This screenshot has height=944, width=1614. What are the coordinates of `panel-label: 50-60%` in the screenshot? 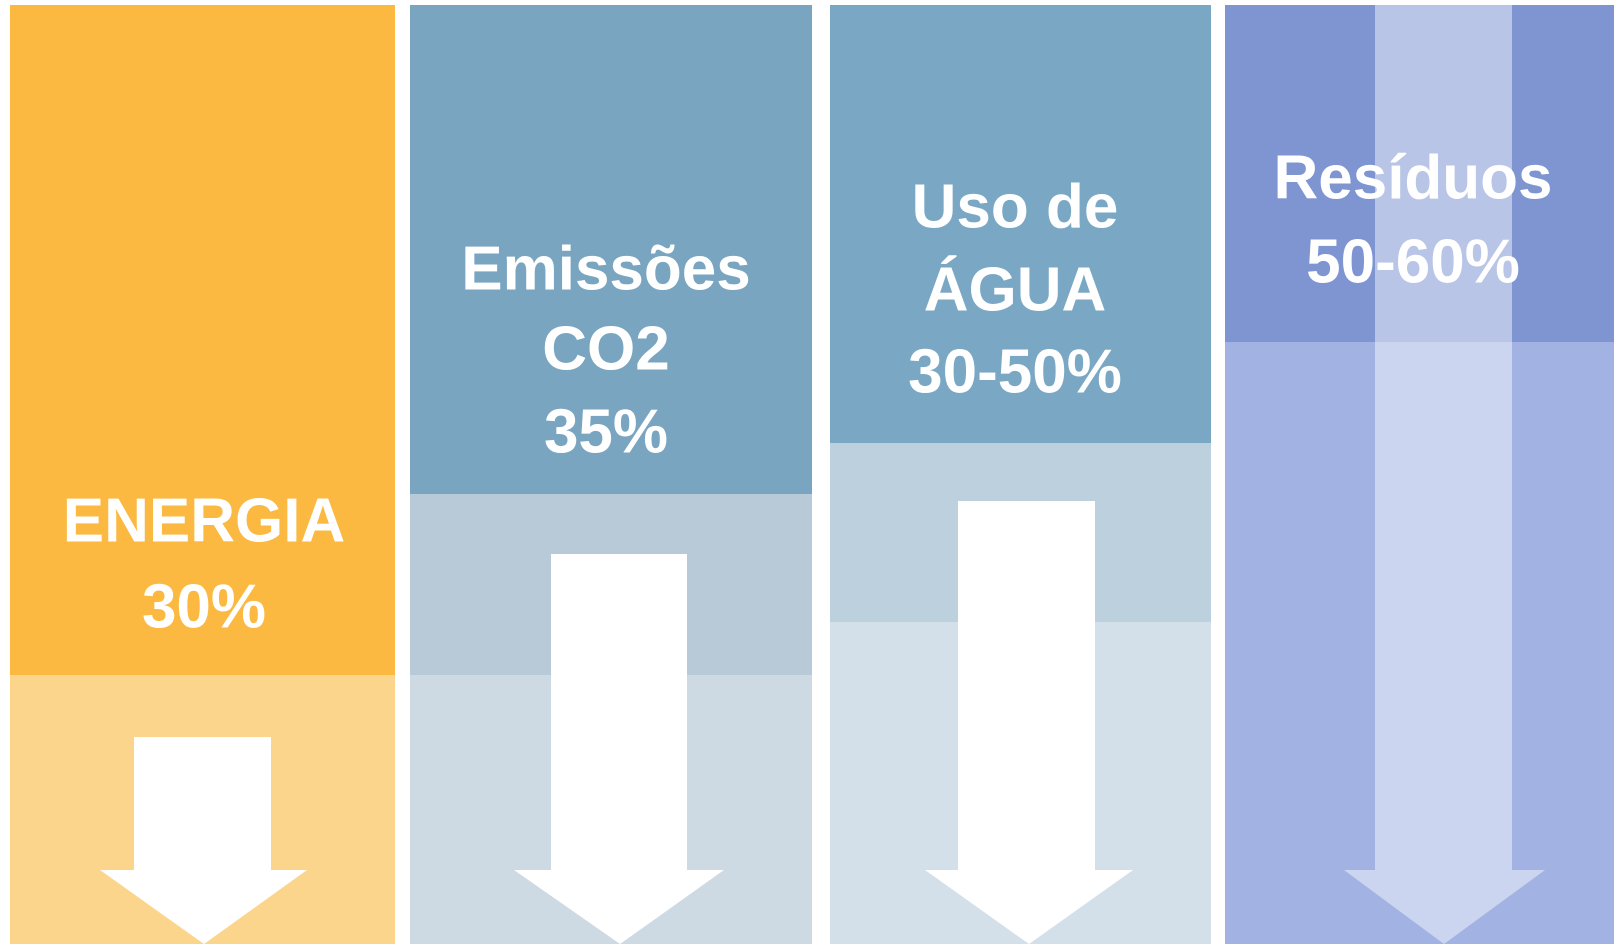 It's located at (1413, 261).